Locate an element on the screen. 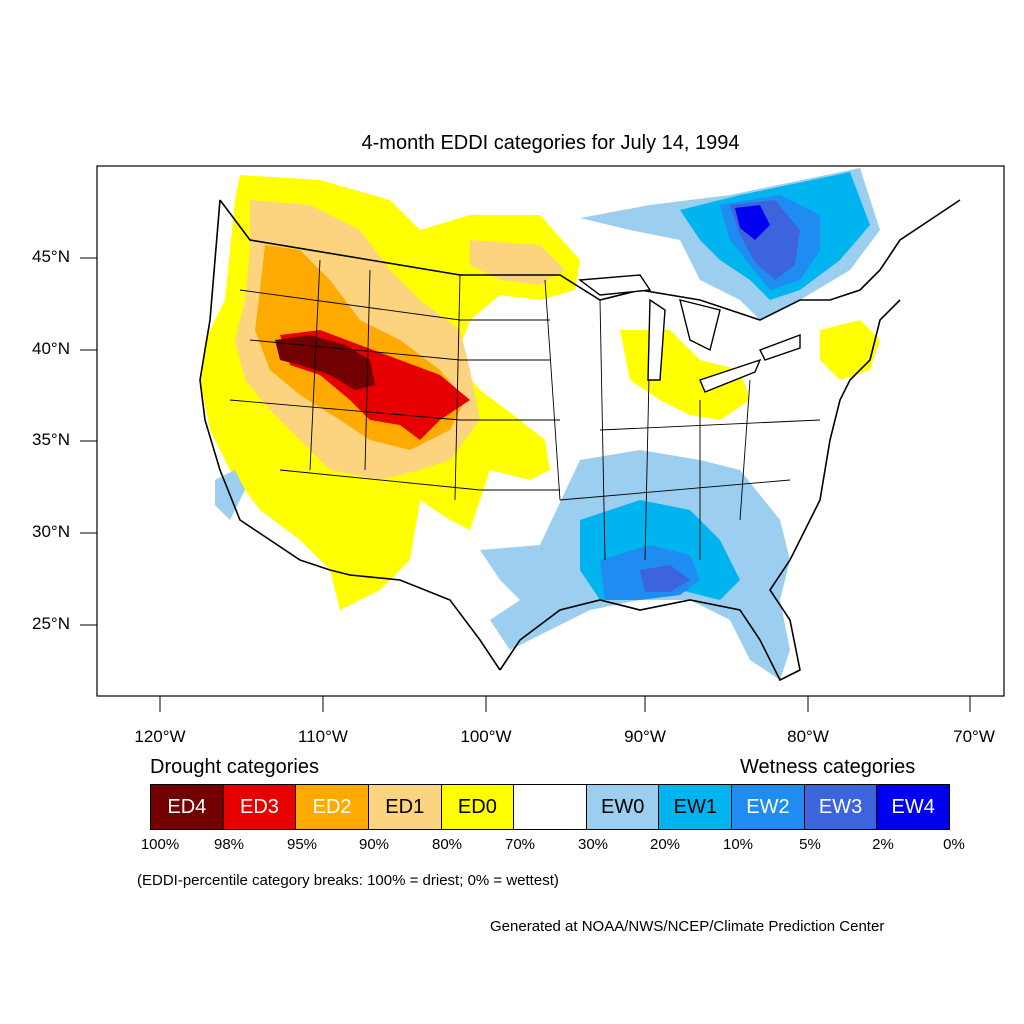 This screenshot has height=1024, width=1024. legend-box-ed2: ED2 is located at coordinates (332, 807).